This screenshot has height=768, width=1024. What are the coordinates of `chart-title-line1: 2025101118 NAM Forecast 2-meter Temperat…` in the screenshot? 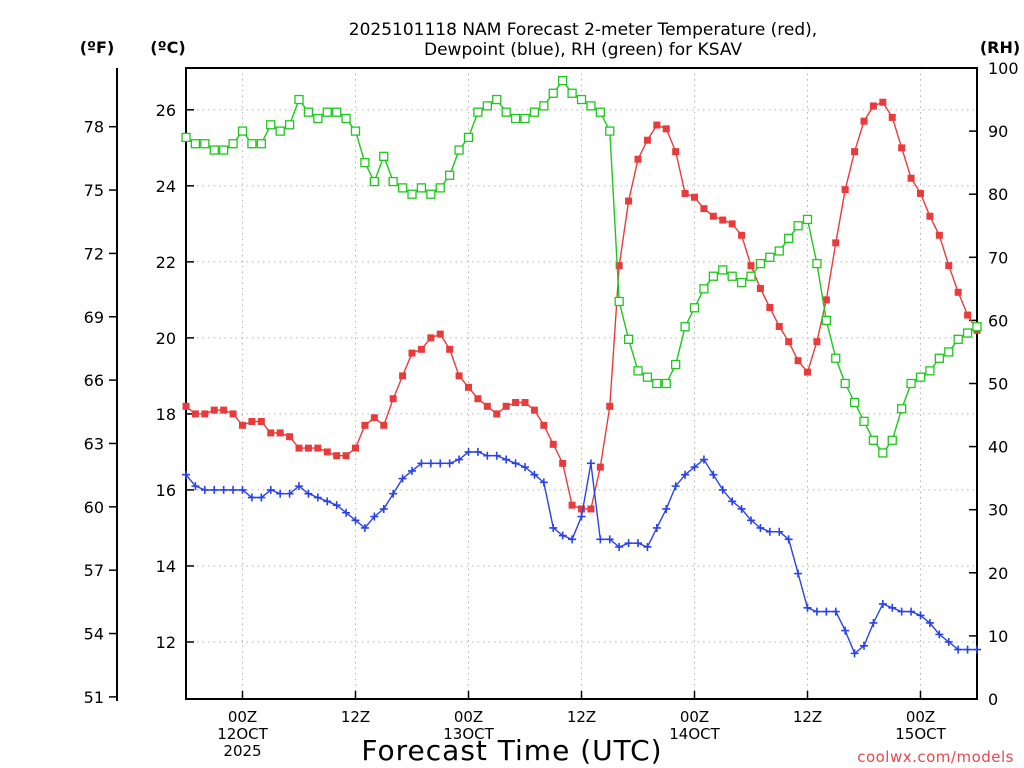 It's located at (583, 30).